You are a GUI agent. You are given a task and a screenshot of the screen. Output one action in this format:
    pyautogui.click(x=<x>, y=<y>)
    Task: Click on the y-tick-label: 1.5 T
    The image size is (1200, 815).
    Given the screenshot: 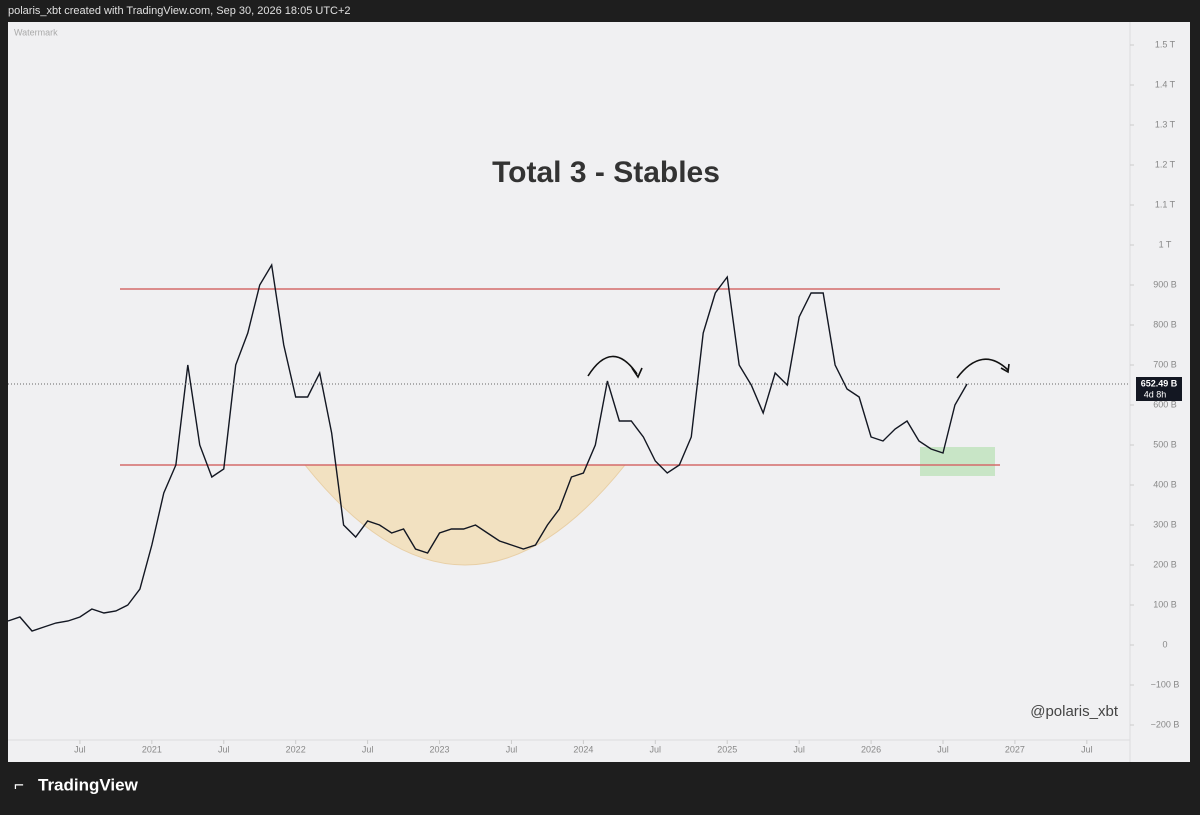 What is the action you would take?
    pyautogui.click(x=1165, y=44)
    